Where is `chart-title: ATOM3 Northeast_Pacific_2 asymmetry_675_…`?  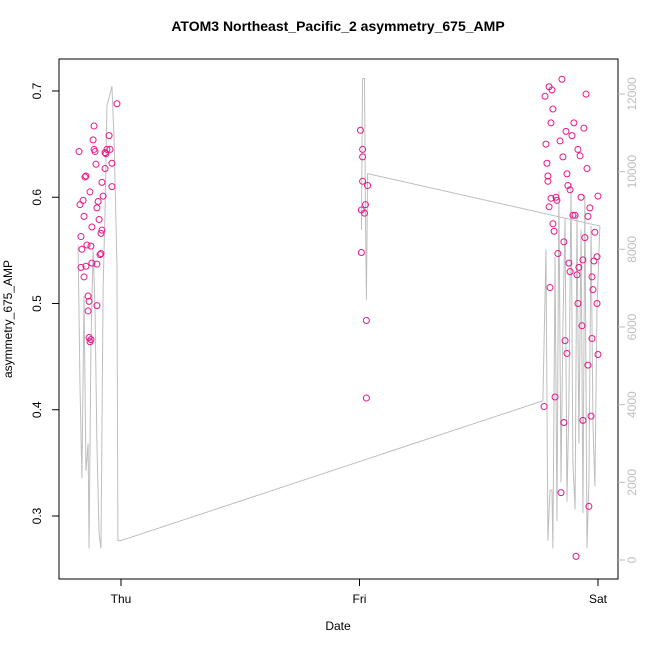 chart-title: ATOM3 Northeast_Pacific_2 asymmetry_675_… is located at coordinates (337, 26).